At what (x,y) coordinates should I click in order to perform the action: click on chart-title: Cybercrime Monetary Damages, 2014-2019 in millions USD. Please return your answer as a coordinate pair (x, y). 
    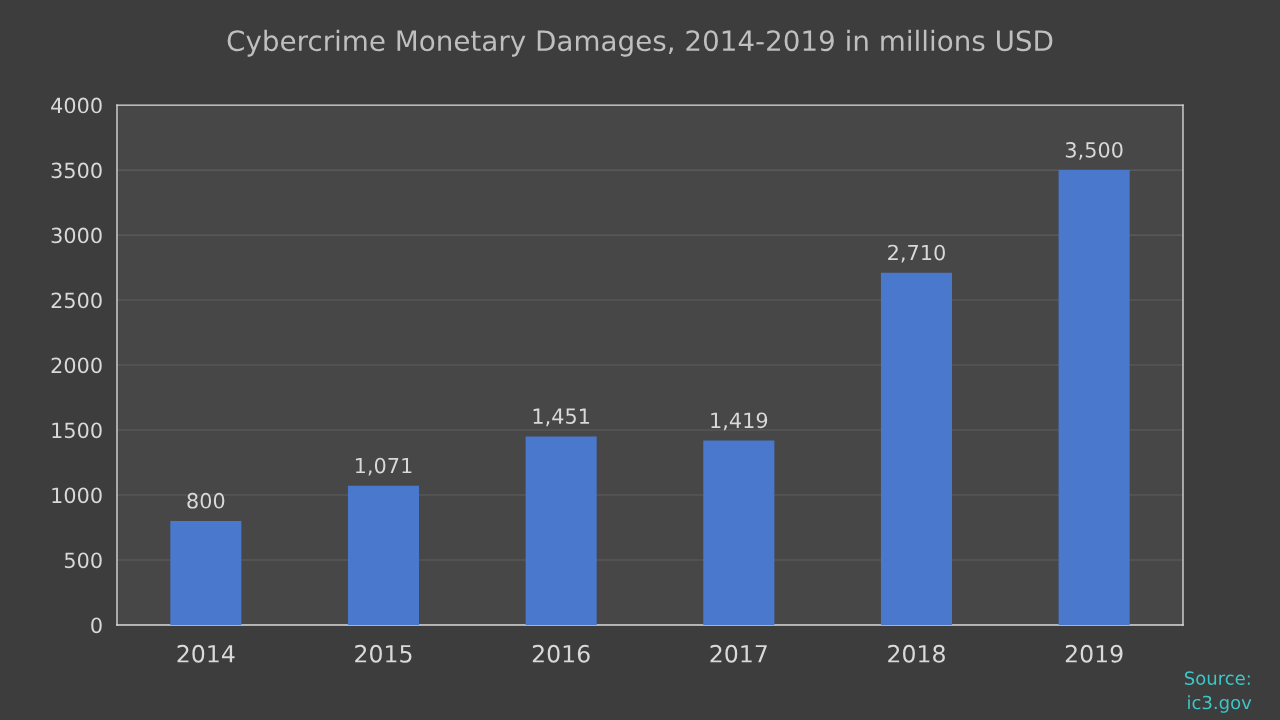
    Looking at the image, I should click on (640, 43).